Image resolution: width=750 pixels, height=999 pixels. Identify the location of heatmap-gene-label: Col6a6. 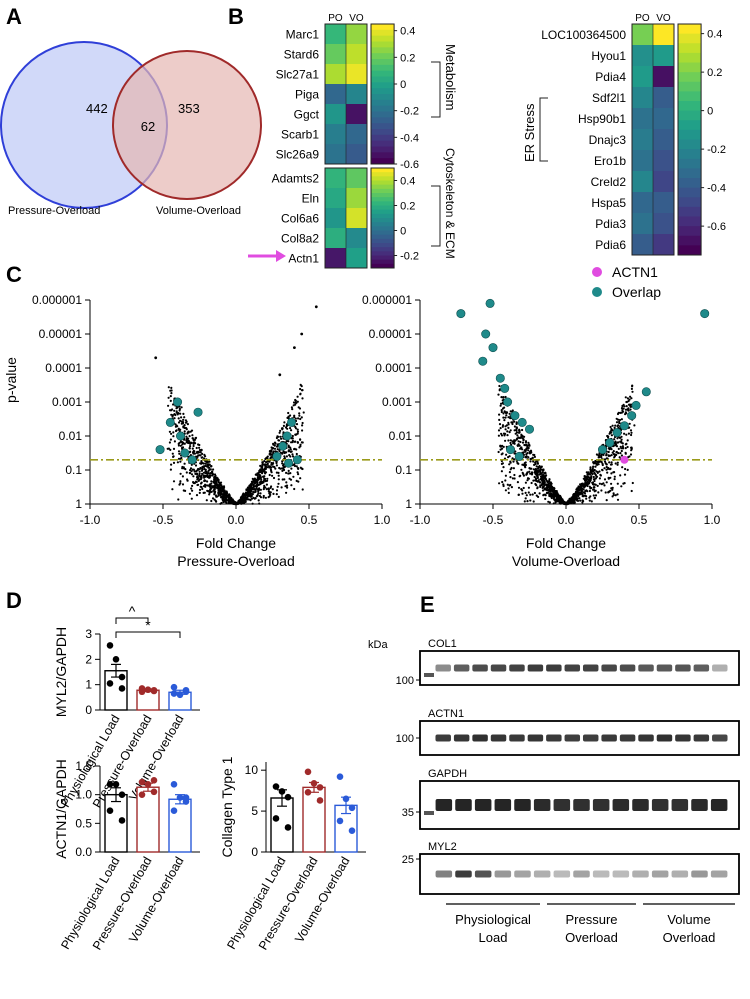
(300, 218).